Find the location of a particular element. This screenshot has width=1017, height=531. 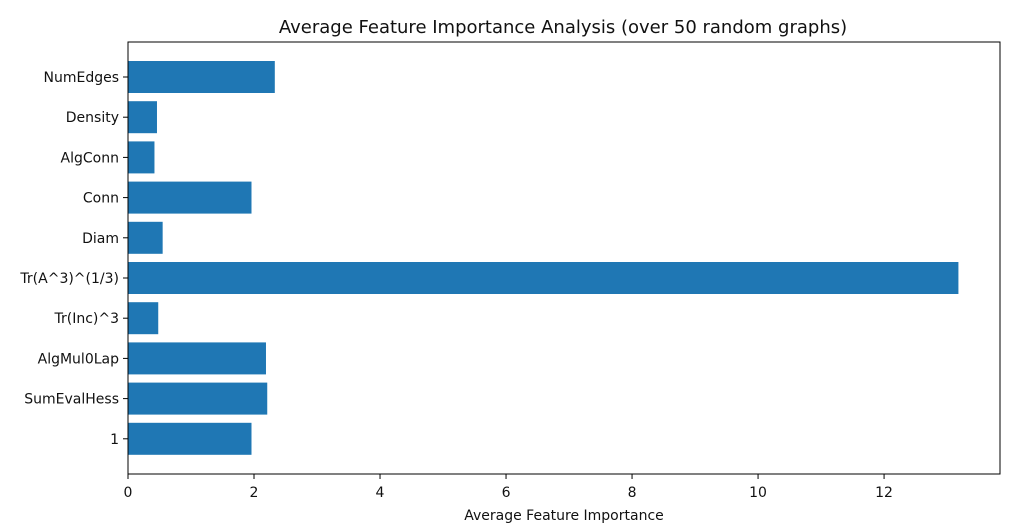

bar-sumevalhess is located at coordinates (198, 398).